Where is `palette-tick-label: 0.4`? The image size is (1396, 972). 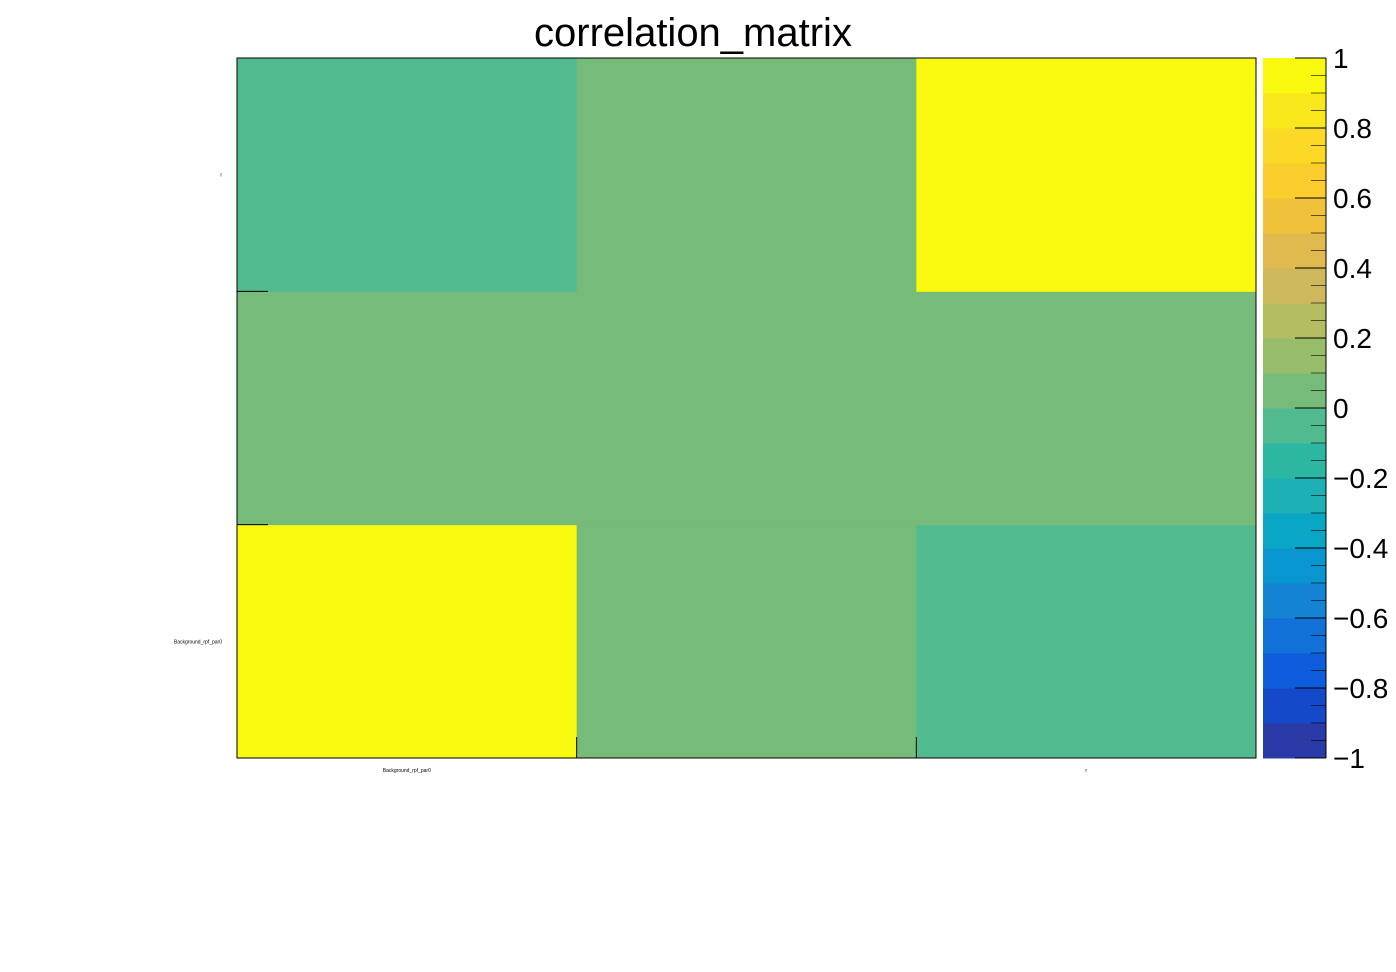 palette-tick-label: 0.4 is located at coordinates (1352, 268).